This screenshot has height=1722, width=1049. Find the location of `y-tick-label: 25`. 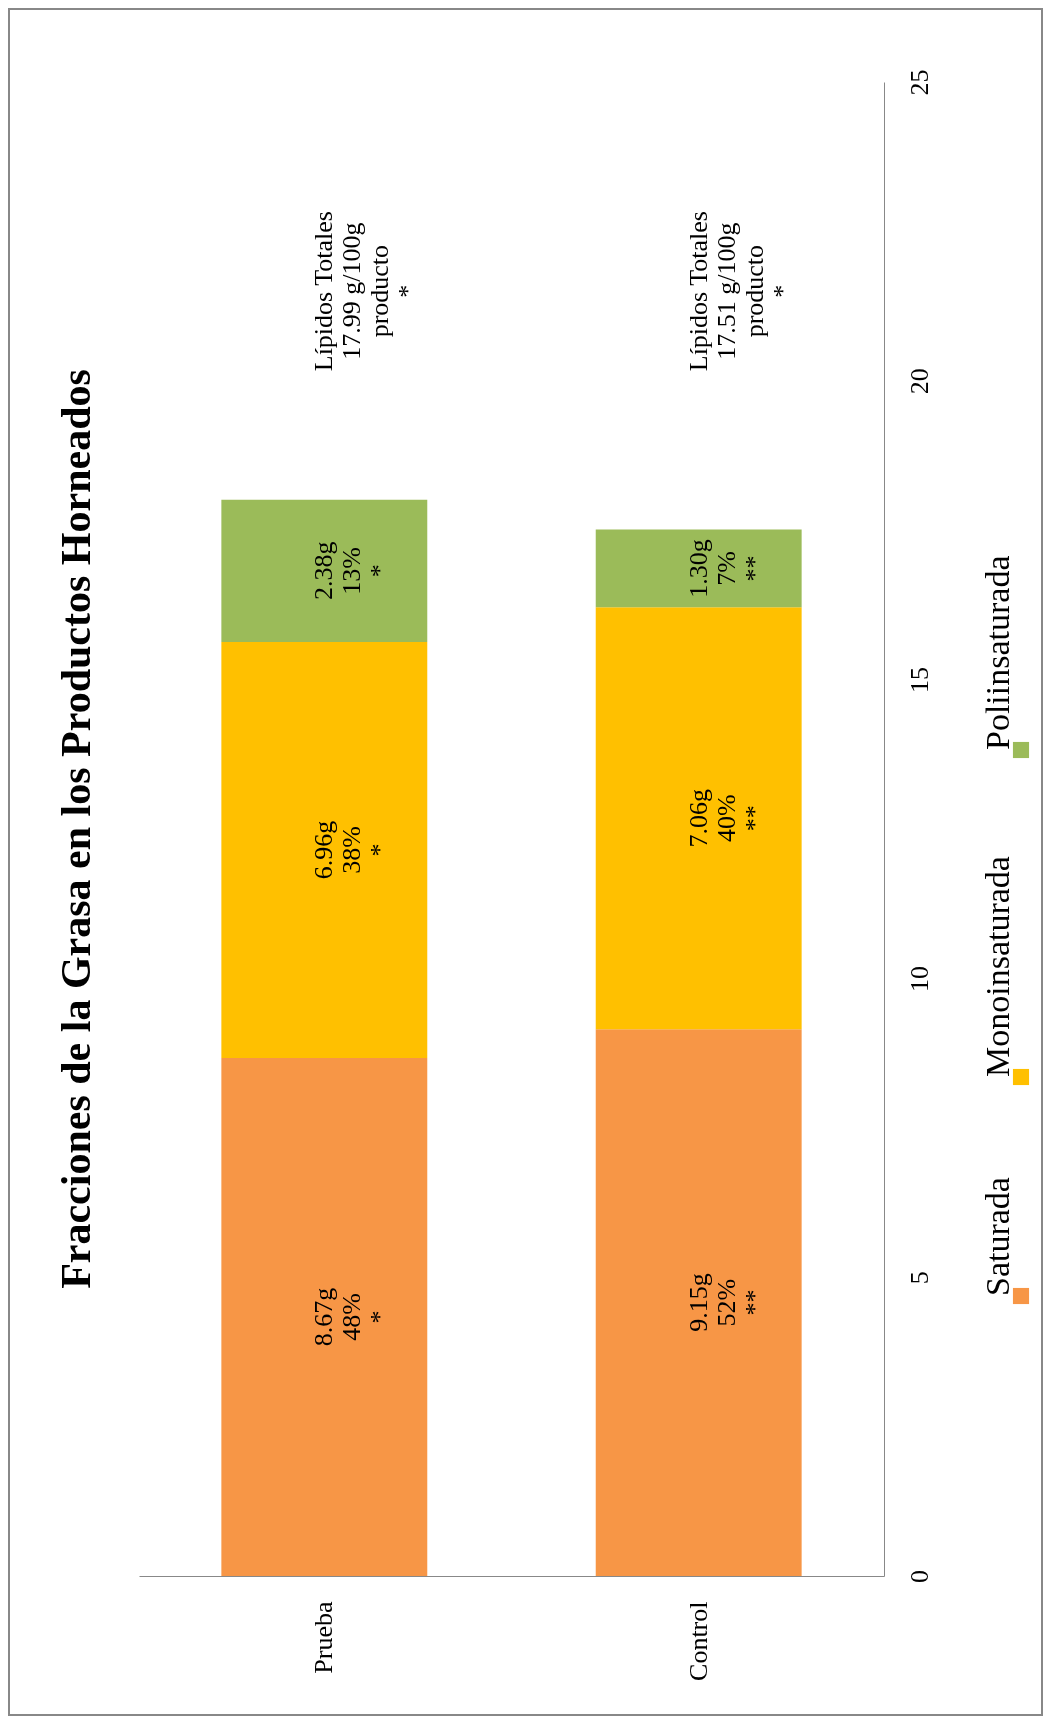

y-tick-label: 25 is located at coordinates (919, 82).